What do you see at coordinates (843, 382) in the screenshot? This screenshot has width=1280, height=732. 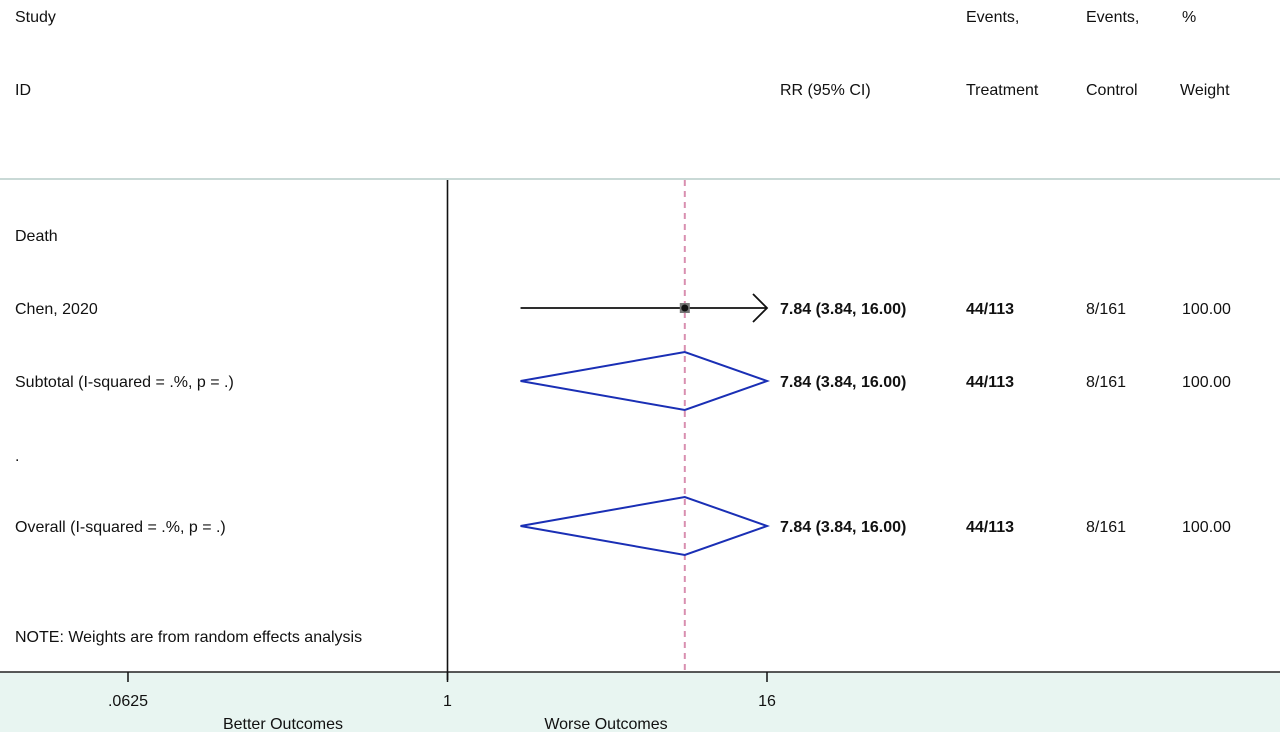 I see `ci-text-2: 7.84 (3.84, 16.00)` at bounding box center [843, 382].